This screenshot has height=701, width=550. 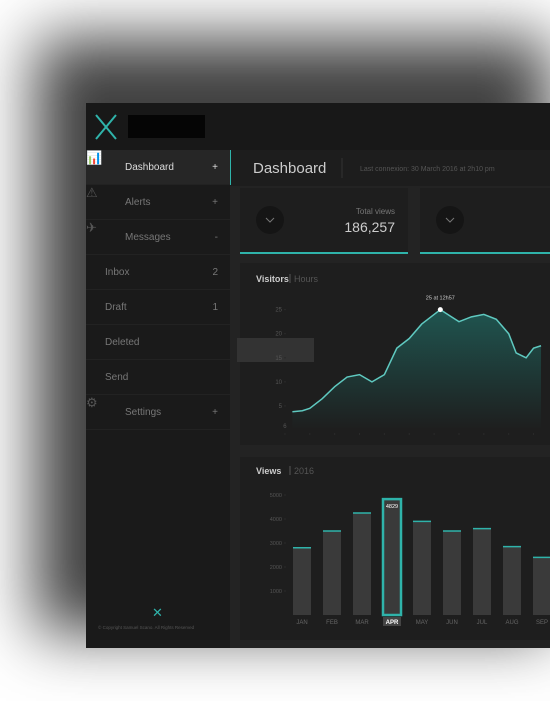 What do you see at coordinates (440, 310) in the screenshot?
I see `peak-point` at bounding box center [440, 310].